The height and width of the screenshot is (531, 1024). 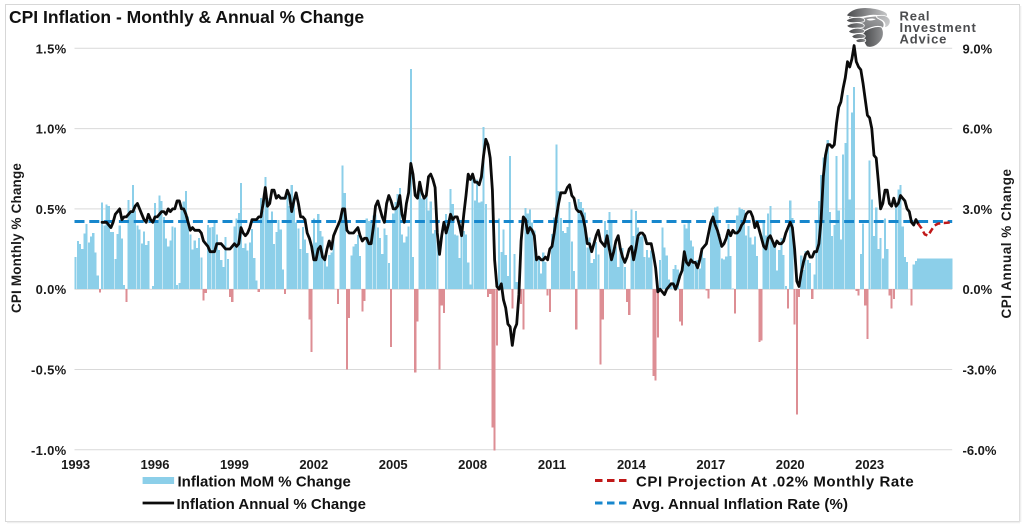 What do you see at coordinates (980, 450) in the screenshot?
I see `svg-text: -6.0%` at bounding box center [980, 450].